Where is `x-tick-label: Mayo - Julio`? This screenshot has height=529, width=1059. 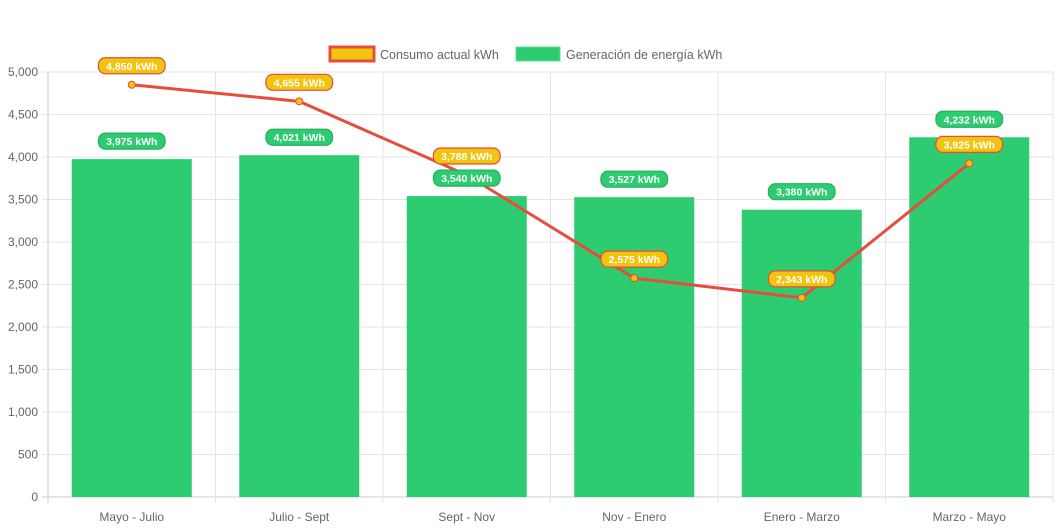 x-tick-label: Mayo - Julio is located at coordinates (131, 517).